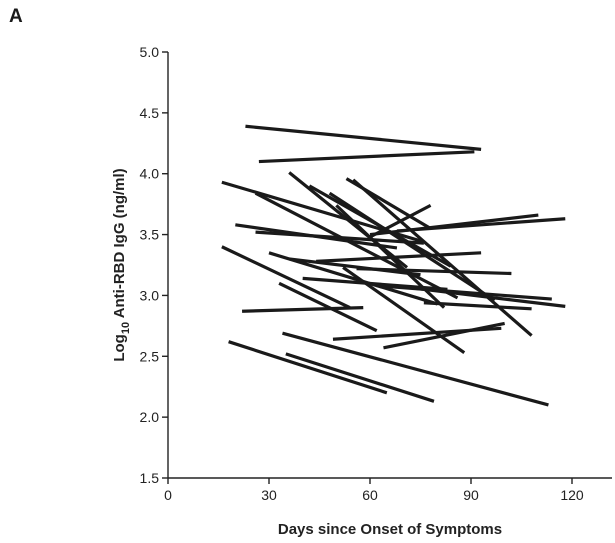 This screenshot has width=615, height=543. I want to click on y-axis-title-prefix: Log, so click(119, 348).